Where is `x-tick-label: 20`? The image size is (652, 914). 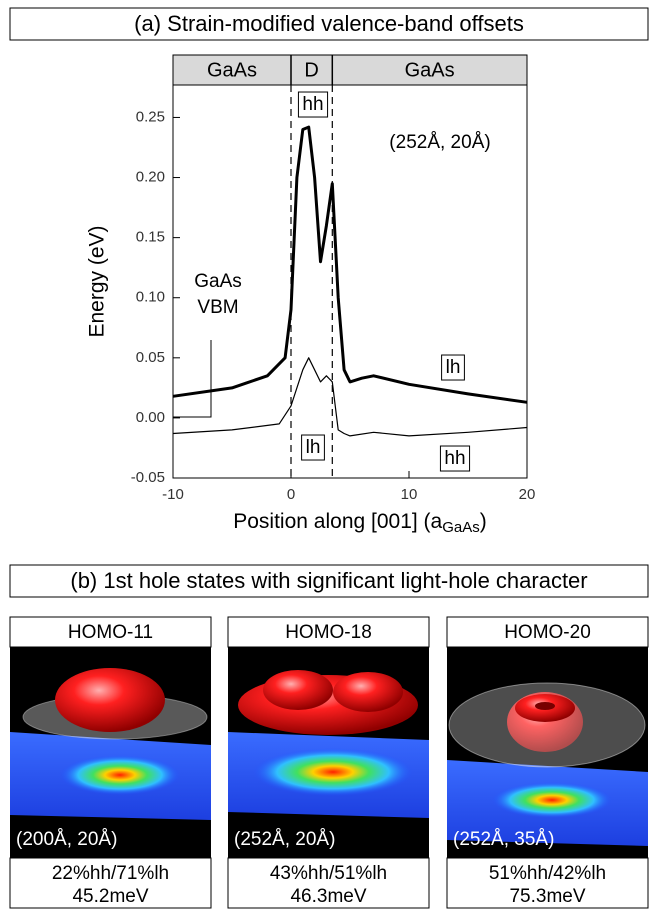 x-tick-label: 20 is located at coordinates (527, 494).